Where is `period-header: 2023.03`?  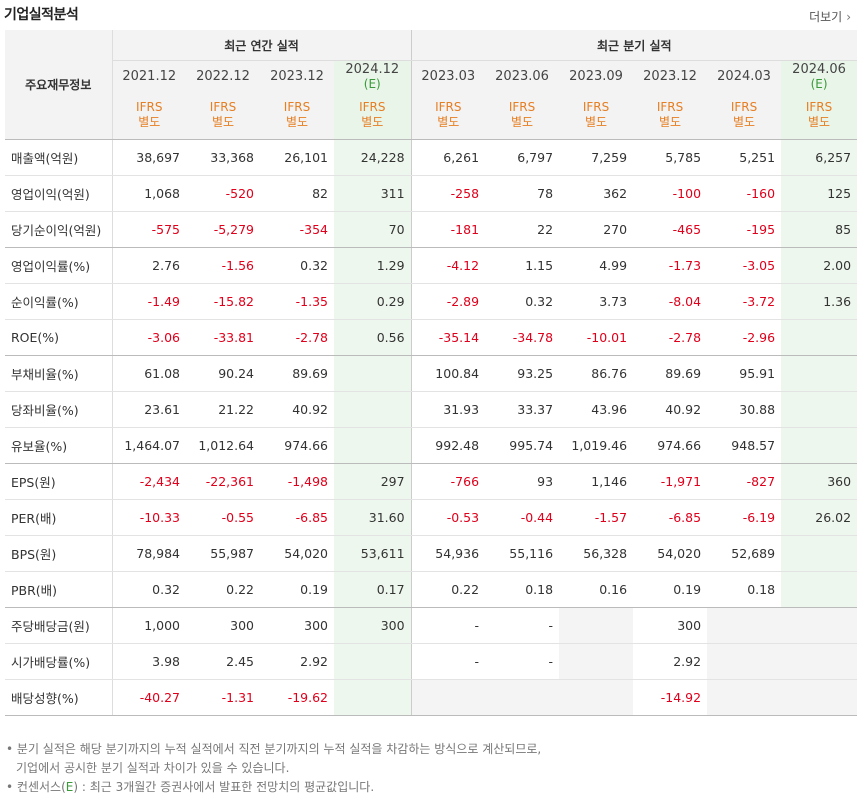 period-header: 2023.03 is located at coordinates (448, 75).